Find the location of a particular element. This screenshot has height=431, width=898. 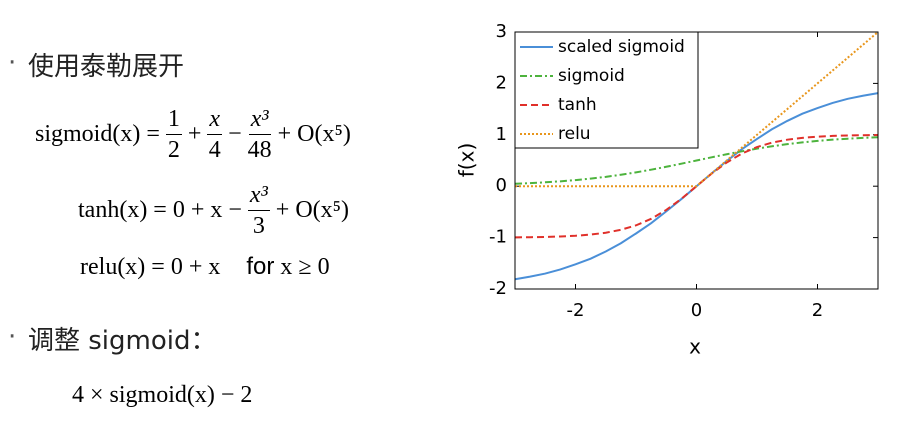

legend-box is located at coordinates (606, 90).